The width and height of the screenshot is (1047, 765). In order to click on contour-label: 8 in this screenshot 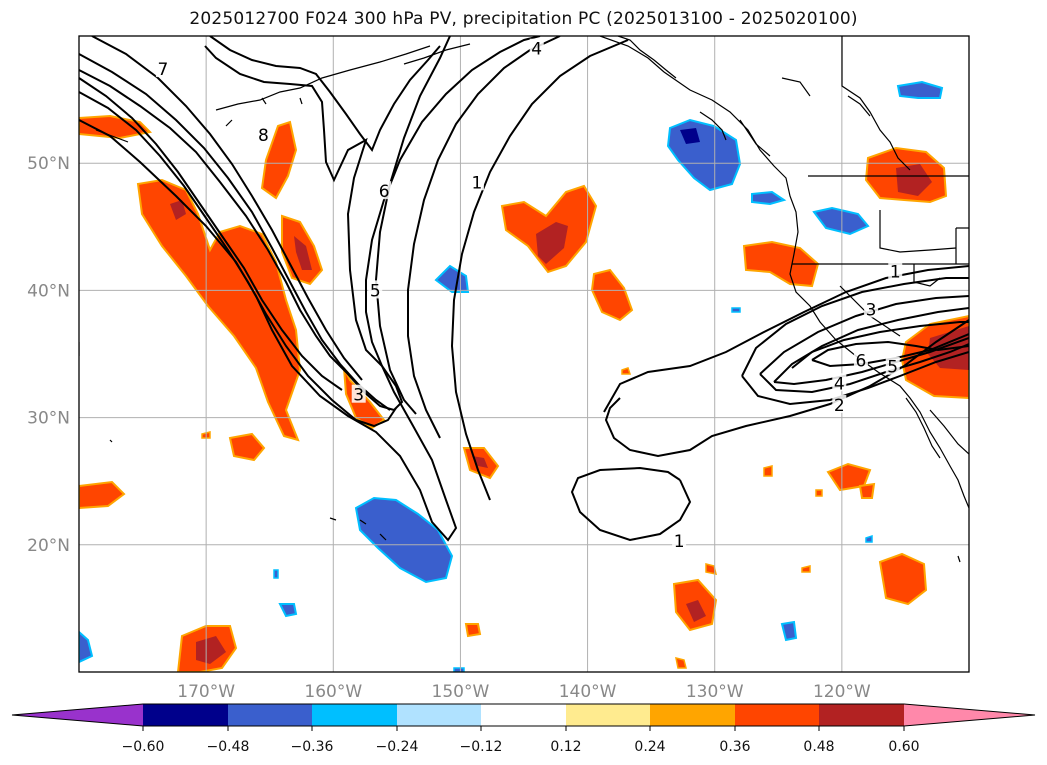, I will do `click(263, 136)`.